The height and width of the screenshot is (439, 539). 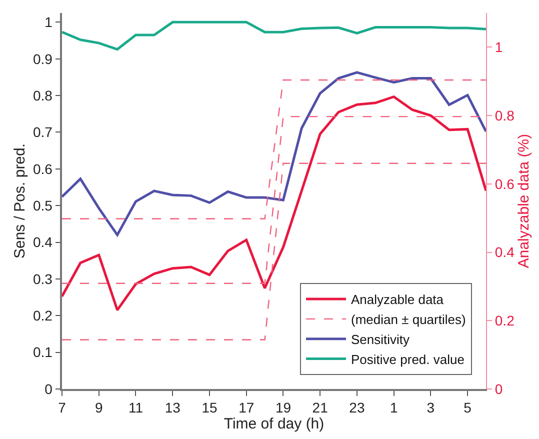 I want to click on legend-label: (median ± quartiles), so click(x=408, y=320).